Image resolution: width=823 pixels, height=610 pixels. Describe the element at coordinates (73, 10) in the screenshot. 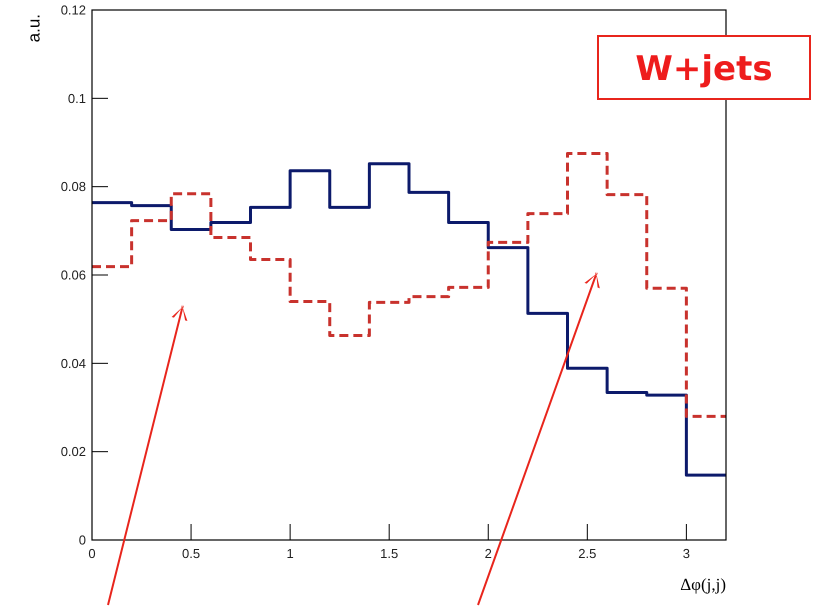

I see `y-tick-label: 0.12` at that location.